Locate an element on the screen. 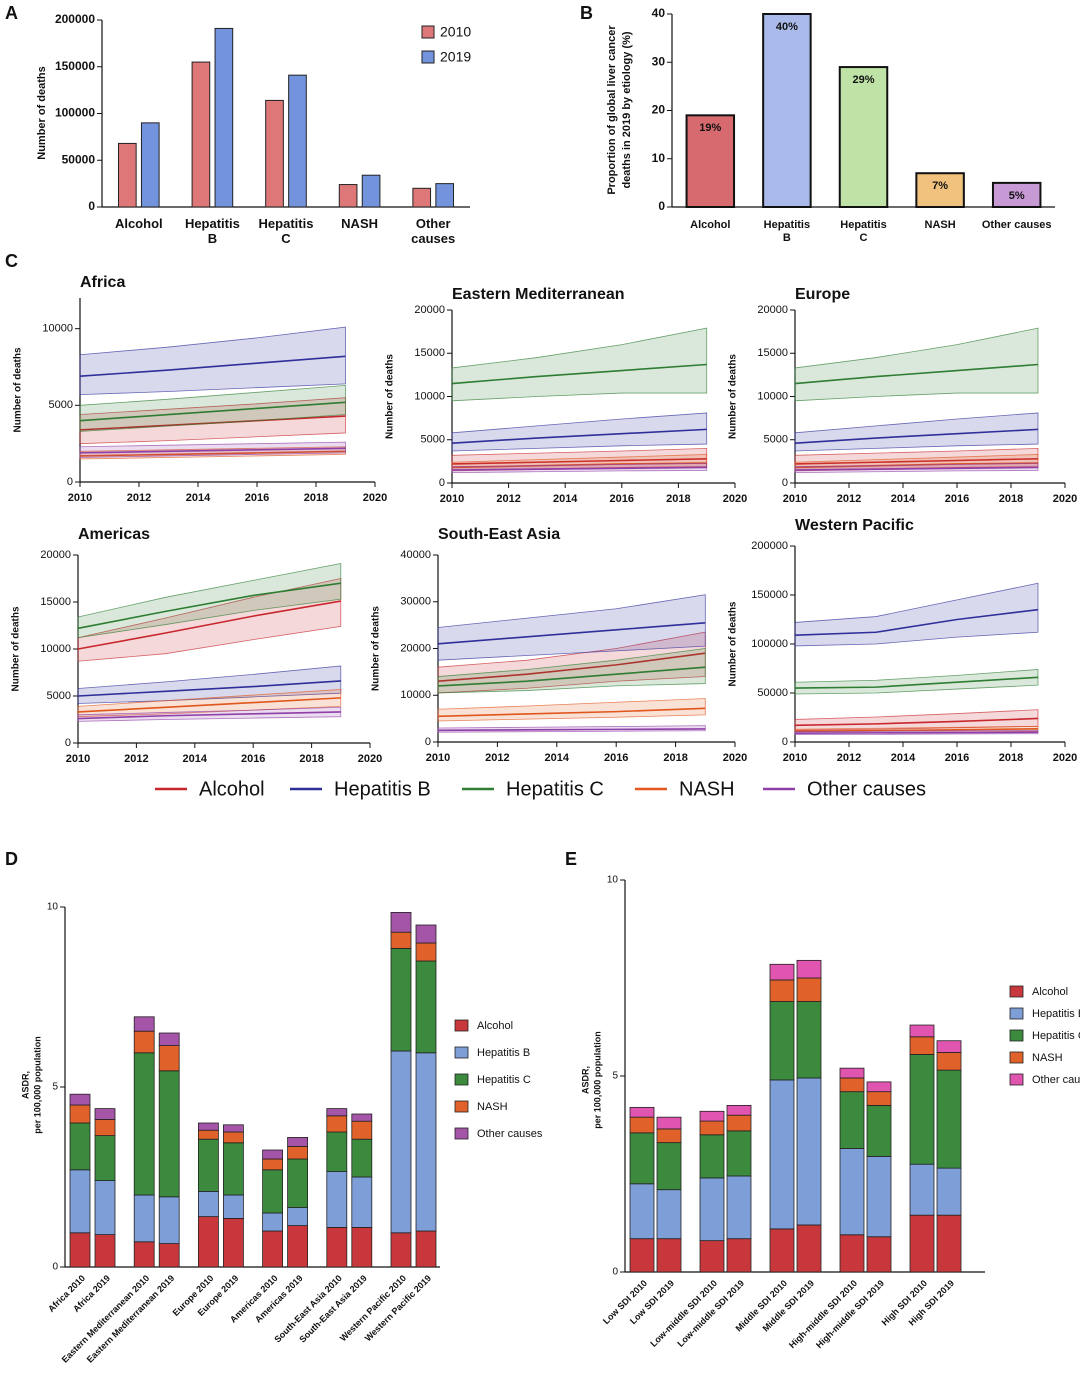  x-tick-label: 2016 is located at coordinates (257, 498).